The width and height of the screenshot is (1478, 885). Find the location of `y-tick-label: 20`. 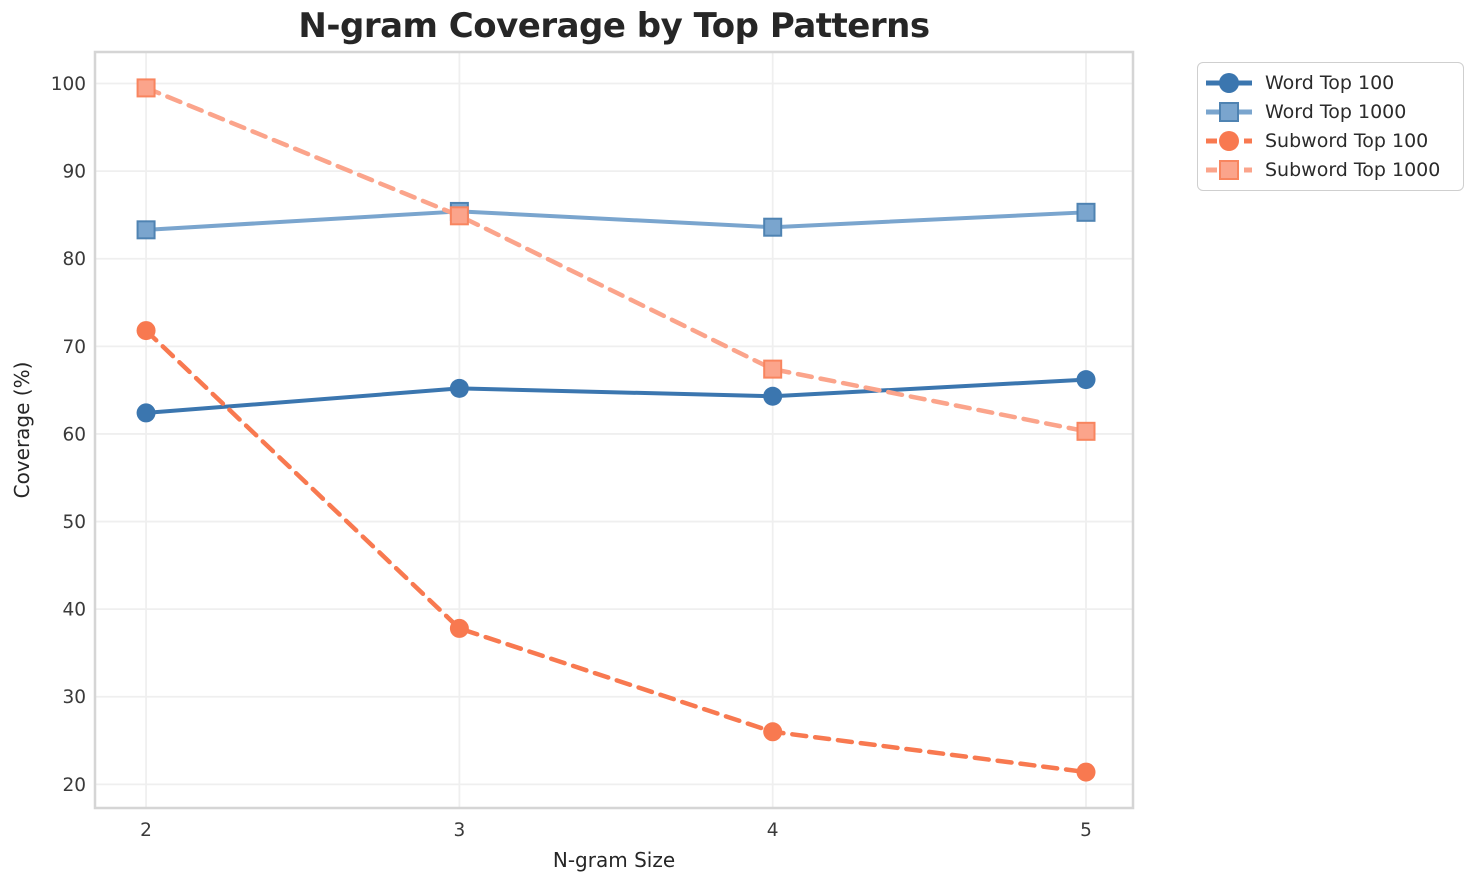

y-tick-label: 20 is located at coordinates (74, 785).